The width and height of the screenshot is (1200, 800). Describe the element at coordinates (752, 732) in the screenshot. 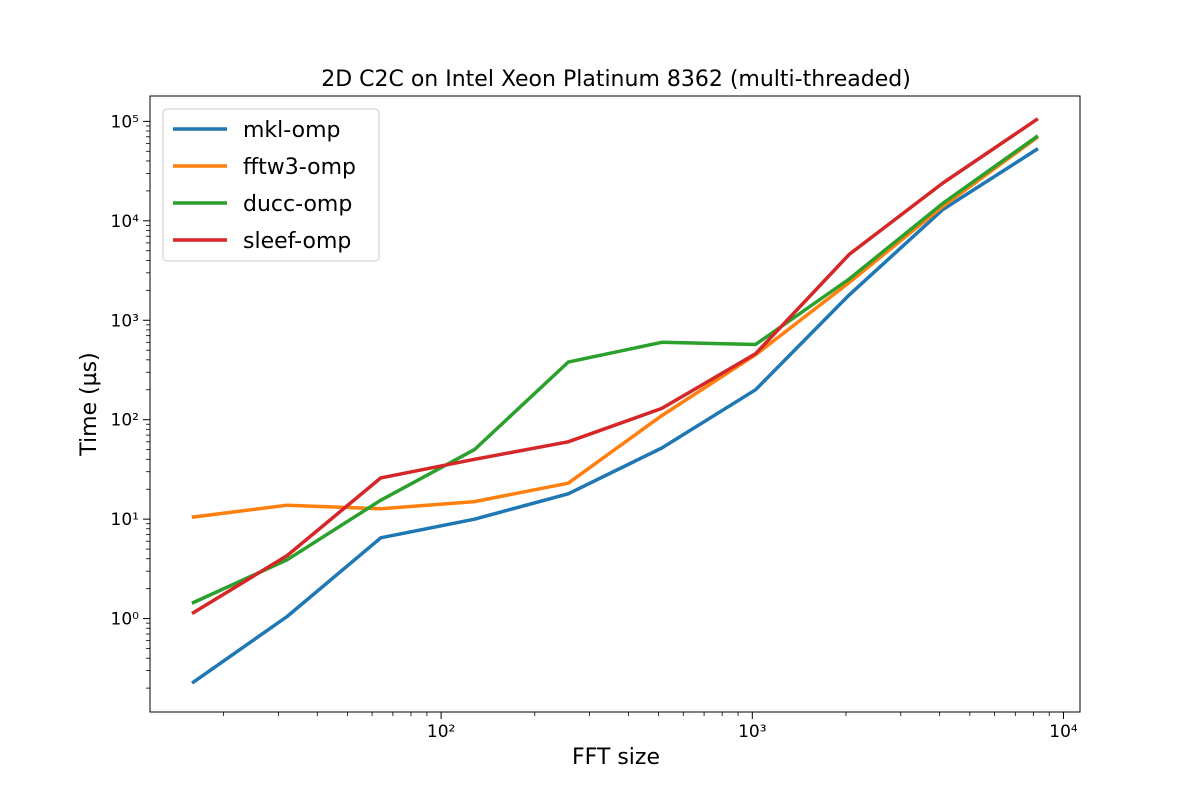

I see `x-tick-label: 10³` at that location.